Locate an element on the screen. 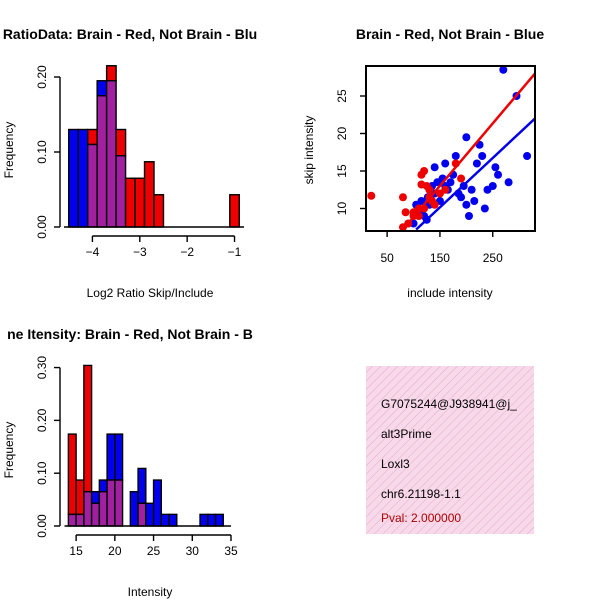  scatter-plot-frame is located at coordinates (450, 148).